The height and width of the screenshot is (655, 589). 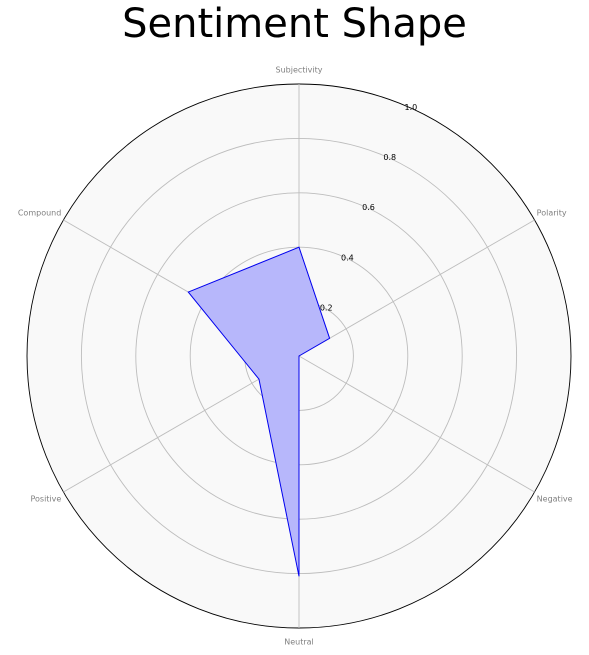 I want to click on spoke-negative, so click(x=416, y=424).